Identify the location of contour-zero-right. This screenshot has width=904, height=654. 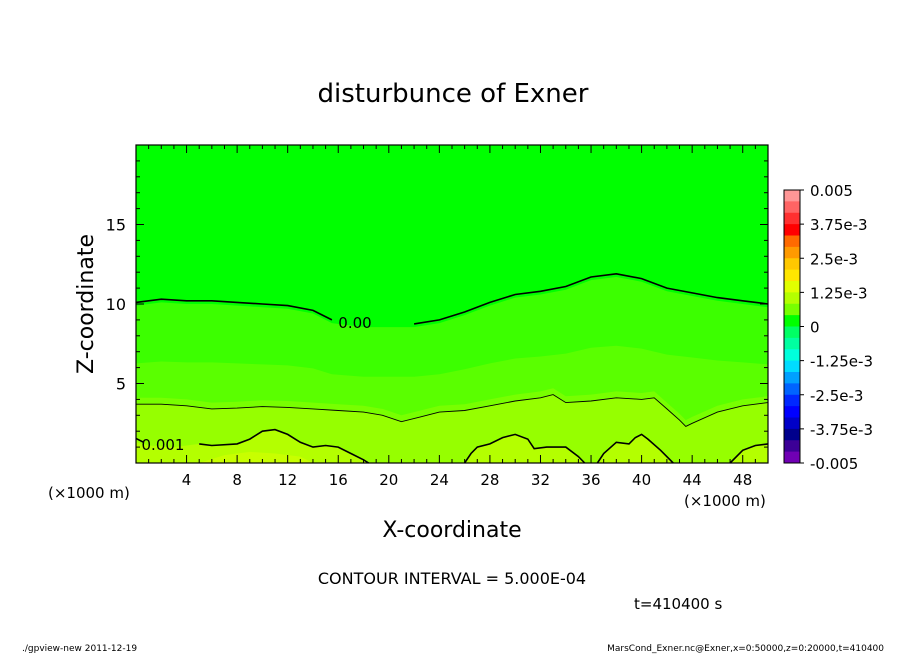
(591, 298).